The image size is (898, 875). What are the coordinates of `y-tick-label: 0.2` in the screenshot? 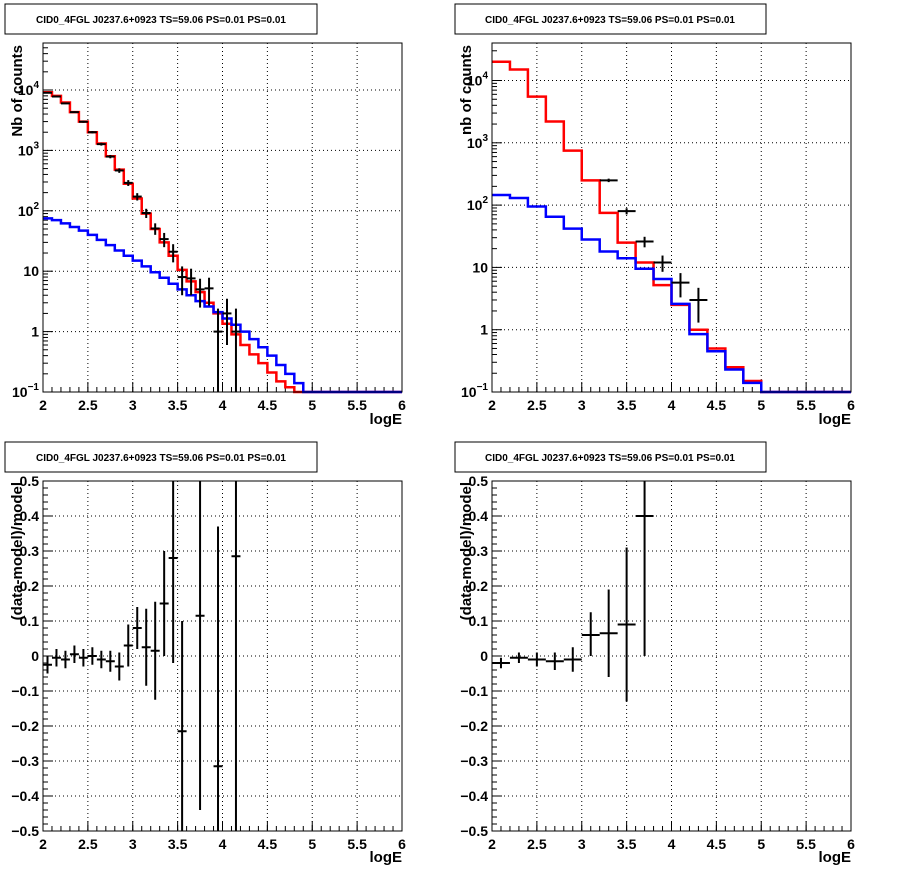 It's located at (30, 586).